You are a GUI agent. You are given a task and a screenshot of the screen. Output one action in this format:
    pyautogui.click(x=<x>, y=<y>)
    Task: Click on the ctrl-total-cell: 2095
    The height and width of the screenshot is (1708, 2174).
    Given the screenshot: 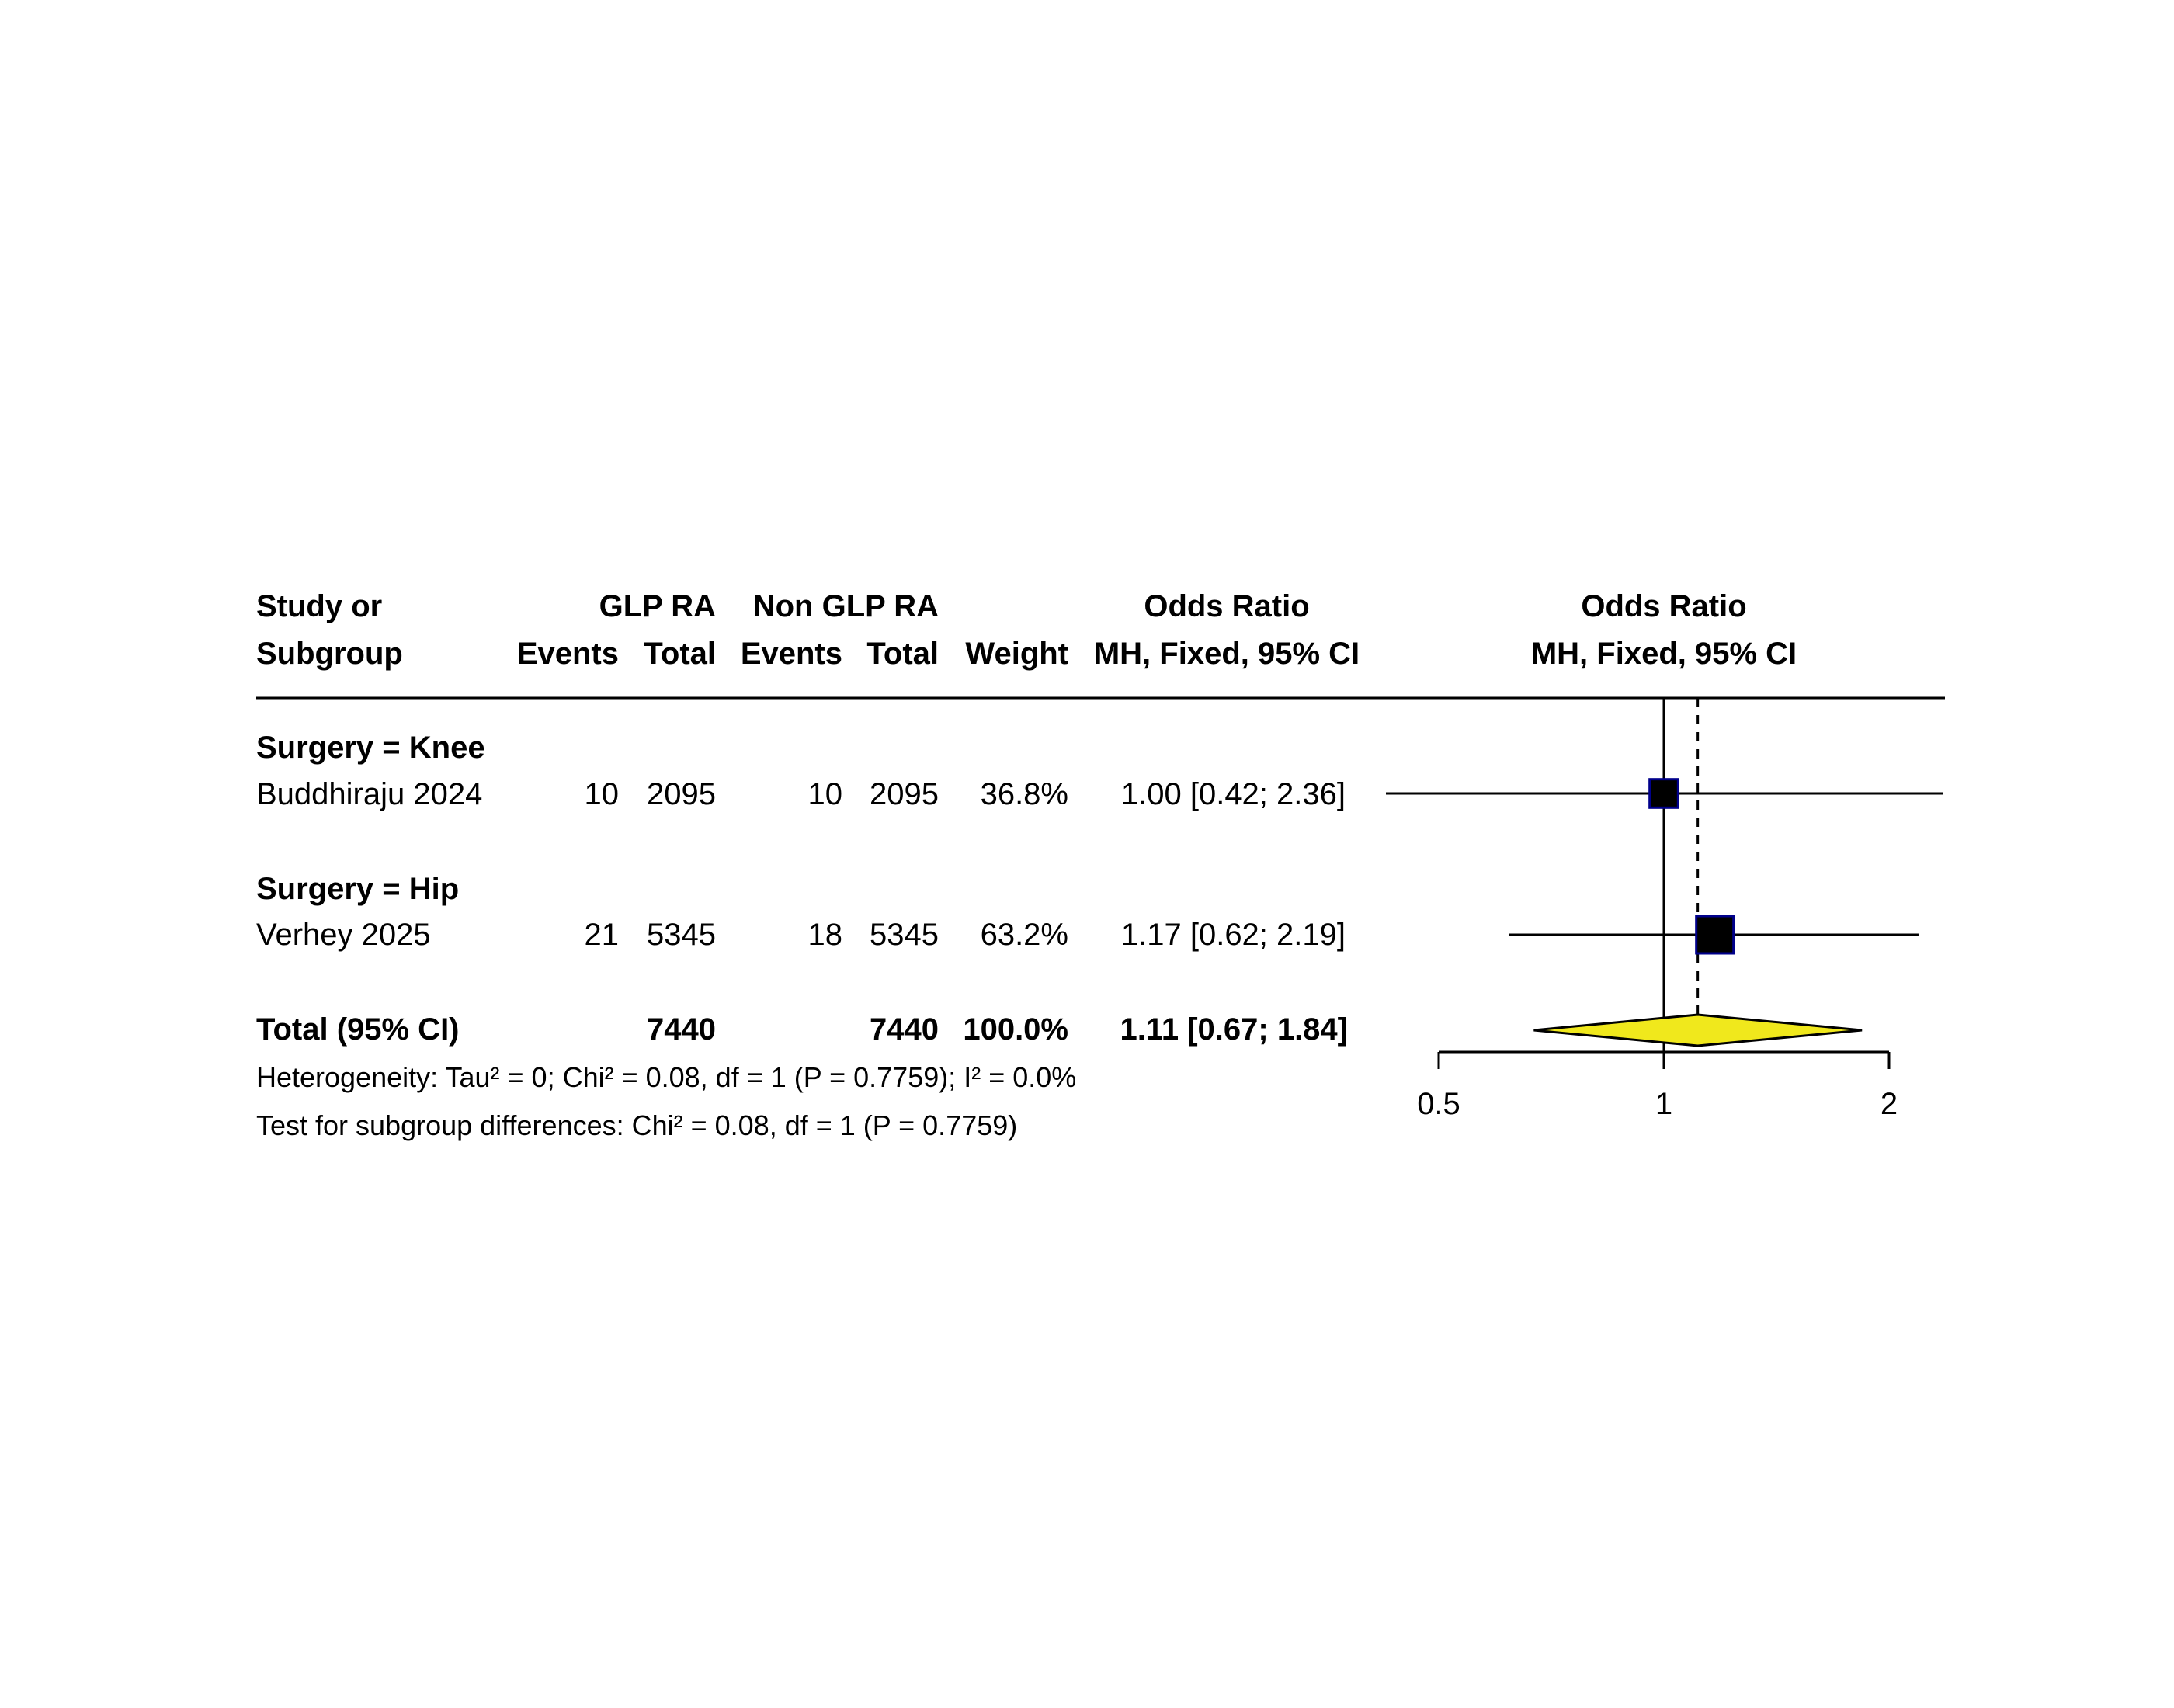 What is the action you would take?
    pyautogui.click(x=905, y=794)
    